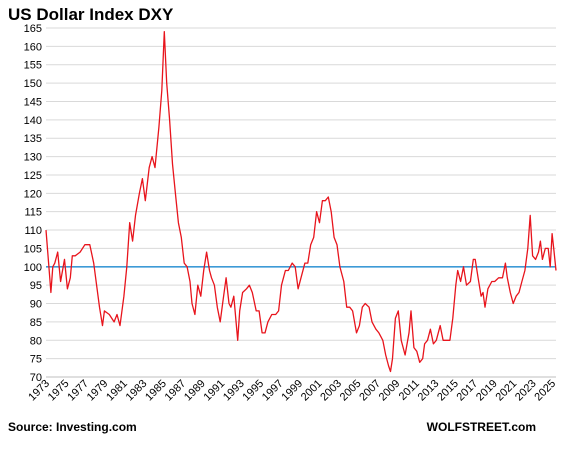 The width and height of the screenshot is (573, 450). What do you see at coordinates (448, 391) in the screenshot?
I see `x-tick-label: 2015` at bounding box center [448, 391].